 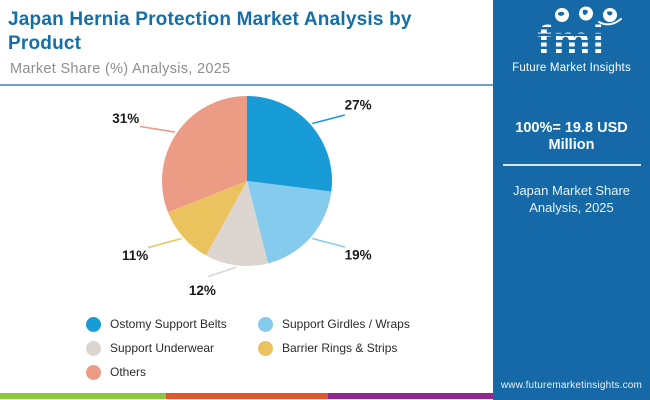 I want to click on fmi-logo: fmi Future Market Insights, so click(x=571, y=40).